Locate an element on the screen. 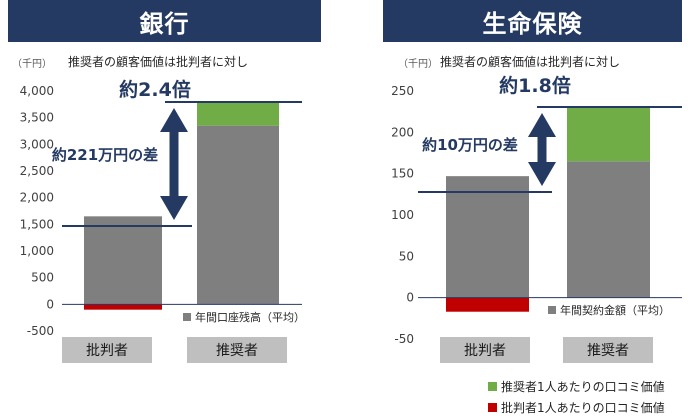  bank-category-label-1: 推奨者 is located at coordinates (237, 351).